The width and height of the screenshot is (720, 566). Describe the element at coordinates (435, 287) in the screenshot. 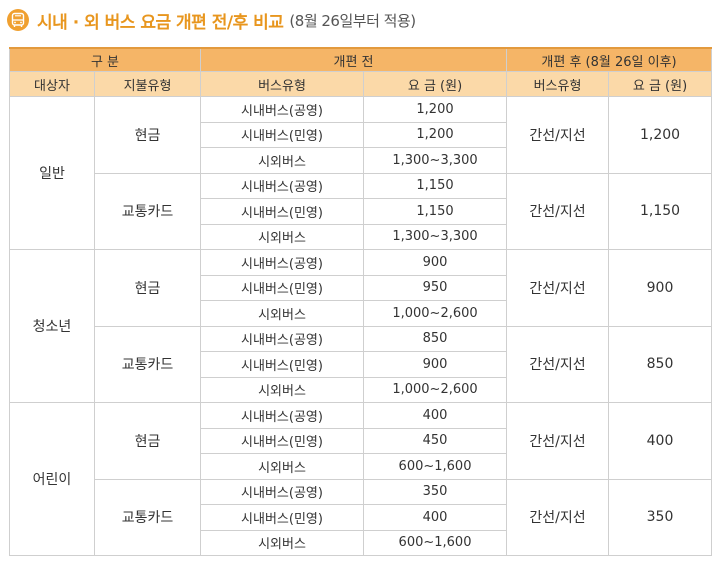

I see `fare-cell: 950` at that location.